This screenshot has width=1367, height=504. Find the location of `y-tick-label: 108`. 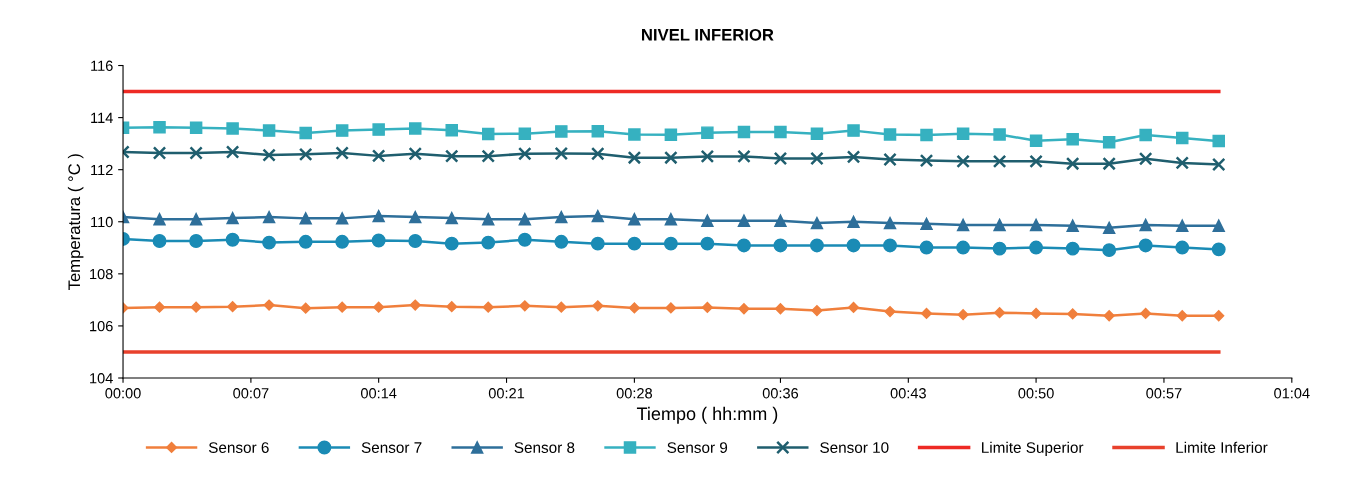

y-tick-label: 108 is located at coordinates (101, 274).